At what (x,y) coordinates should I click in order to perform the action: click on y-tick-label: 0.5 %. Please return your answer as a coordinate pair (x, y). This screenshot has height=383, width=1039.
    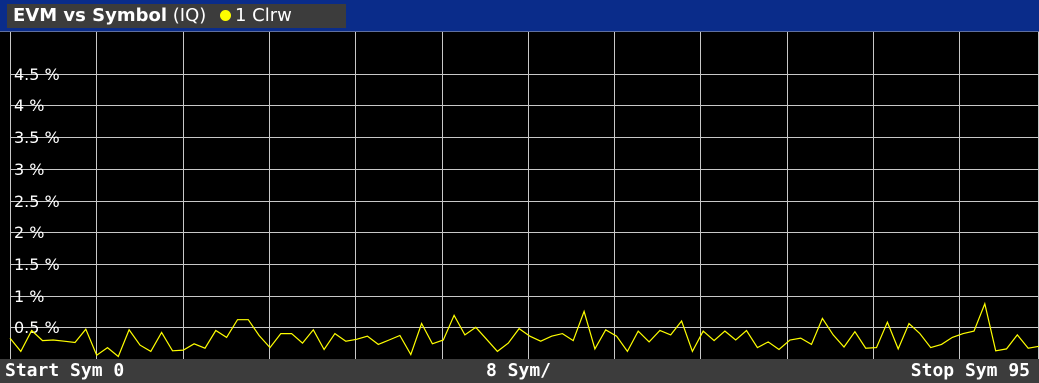
    Looking at the image, I should click on (37, 327).